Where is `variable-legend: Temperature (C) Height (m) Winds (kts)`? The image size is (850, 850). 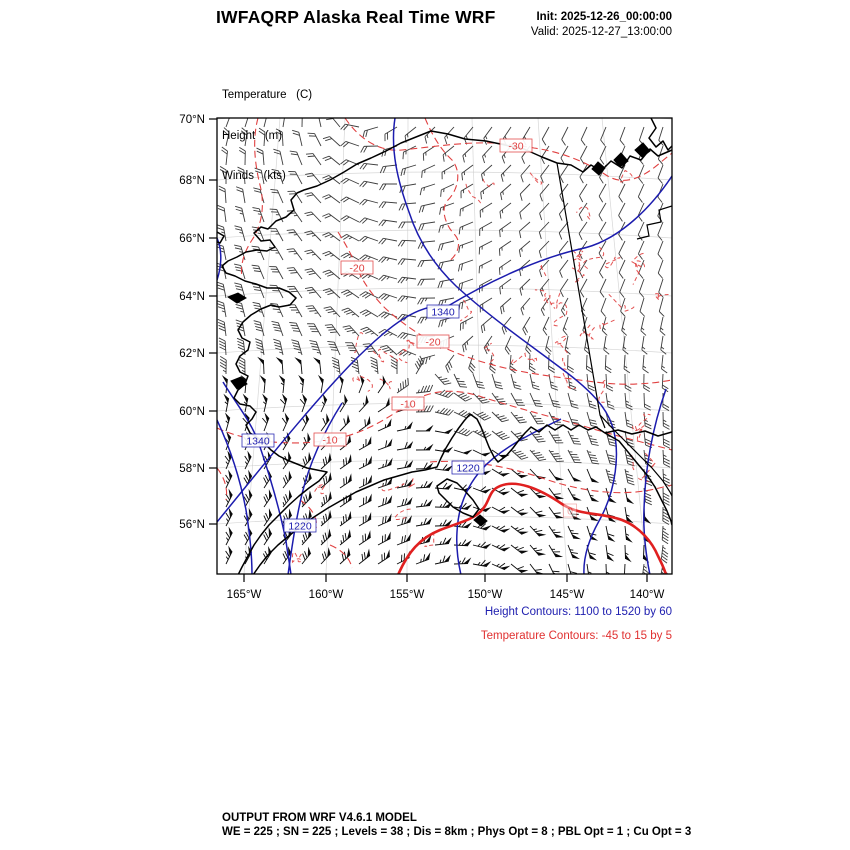 variable-legend: Temperature (C) Height (m) Winds (kts) is located at coordinates (267, 136).